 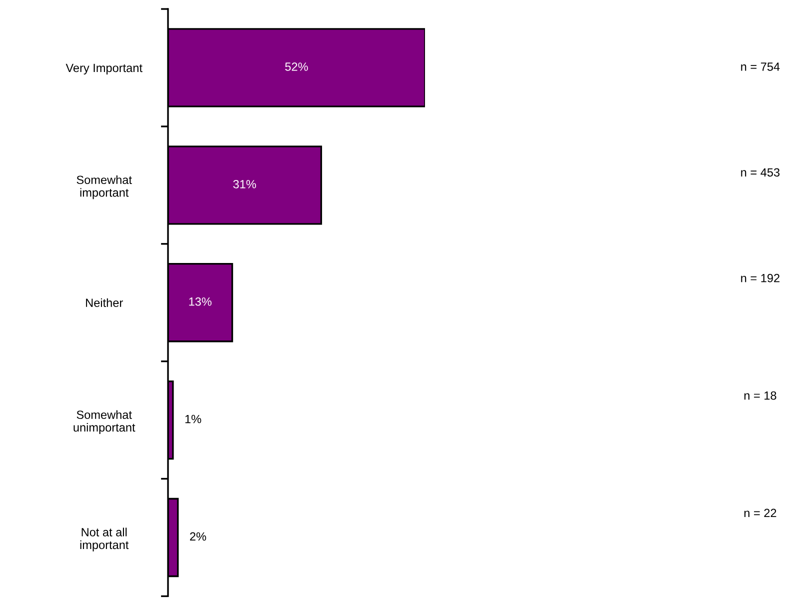 I want to click on data-label: 1%, so click(x=193, y=419).